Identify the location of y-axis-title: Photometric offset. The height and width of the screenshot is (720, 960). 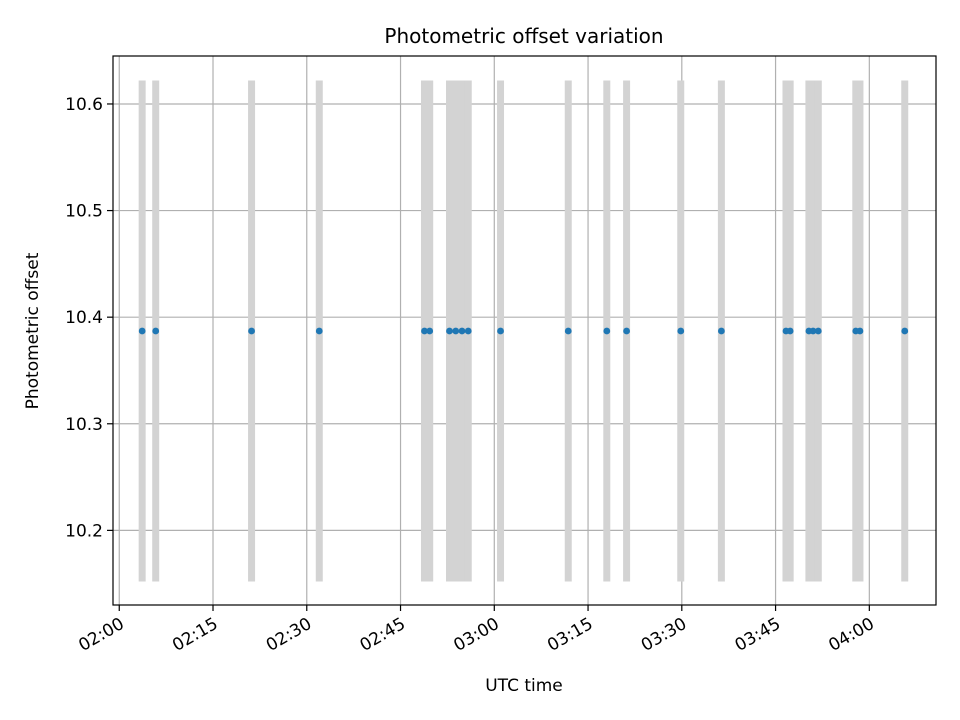
(33, 330).